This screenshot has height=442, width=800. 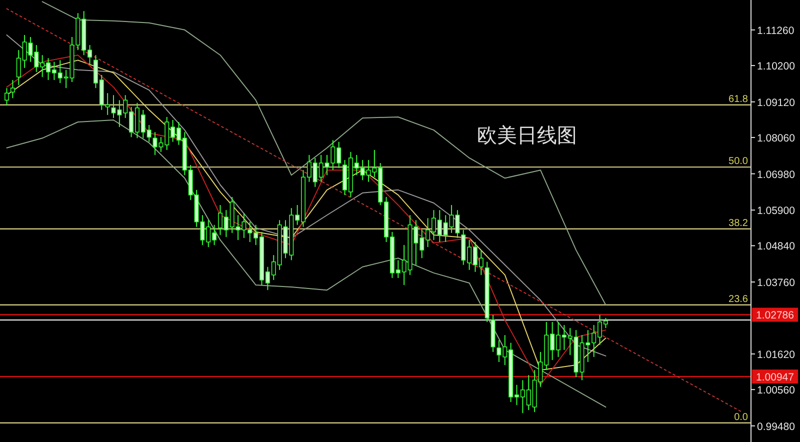 I want to click on ref-line-label: 1.00947, so click(x=775, y=378).